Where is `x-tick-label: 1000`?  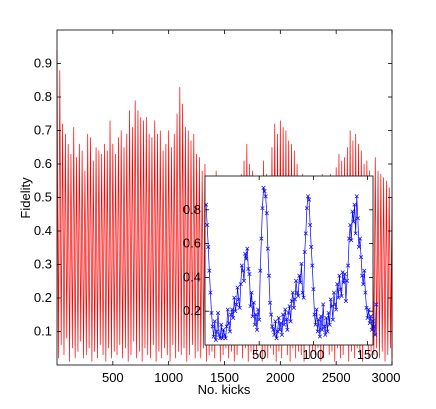
x-tick-label: 1000 is located at coordinates (168, 377).